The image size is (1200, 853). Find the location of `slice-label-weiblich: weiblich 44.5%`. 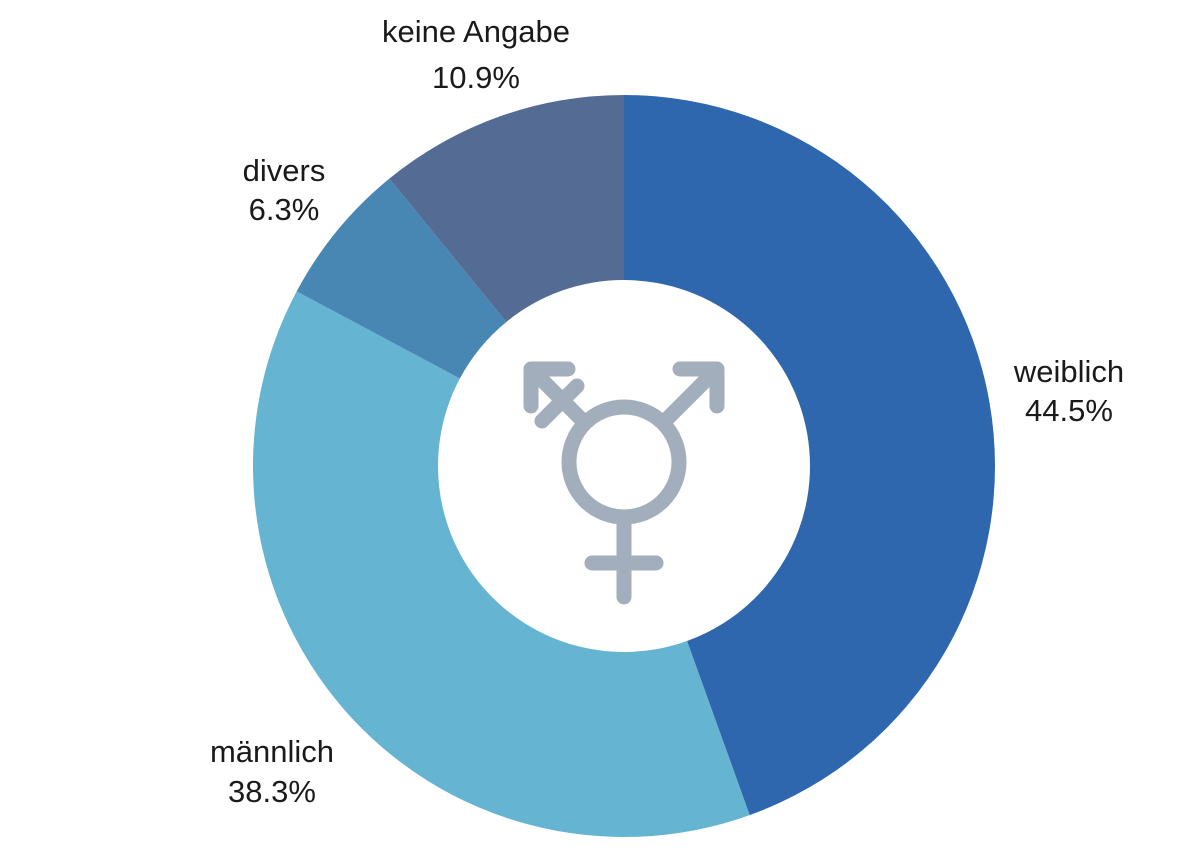

slice-label-weiblich: weiblich 44.5% is located at coordinates (1068, 391).